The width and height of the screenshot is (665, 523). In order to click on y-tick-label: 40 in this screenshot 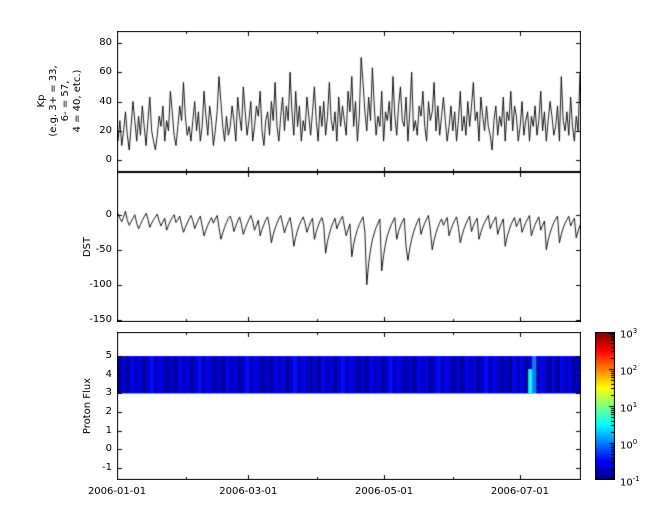, I will do `click(105, 101)`.